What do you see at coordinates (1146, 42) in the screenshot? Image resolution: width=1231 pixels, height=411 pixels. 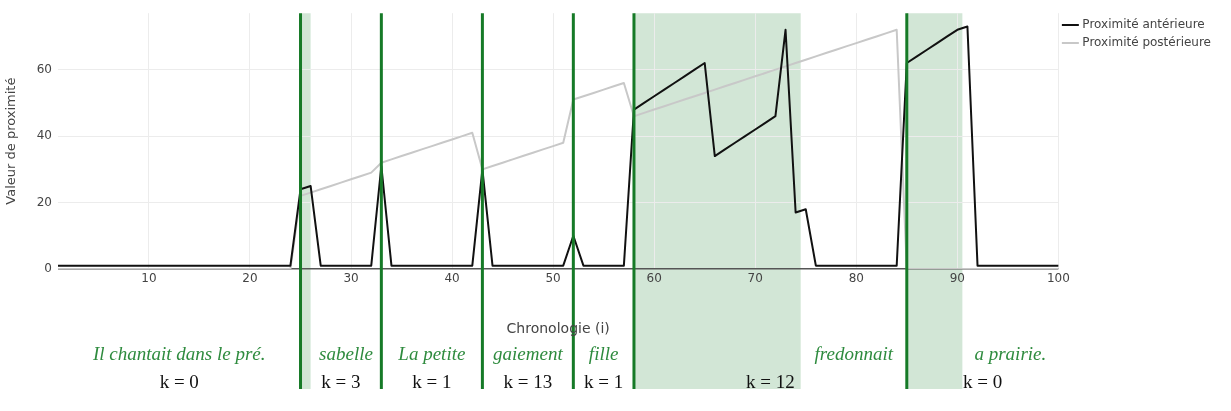 I see `legend-label: Proximité postérieure` at bounding box center [1146, 42].